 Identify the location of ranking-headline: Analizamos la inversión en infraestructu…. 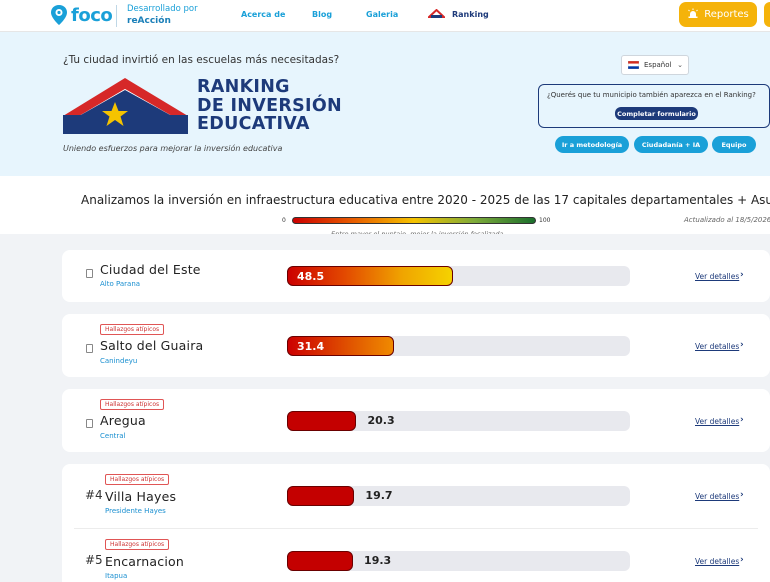
(425, 200).